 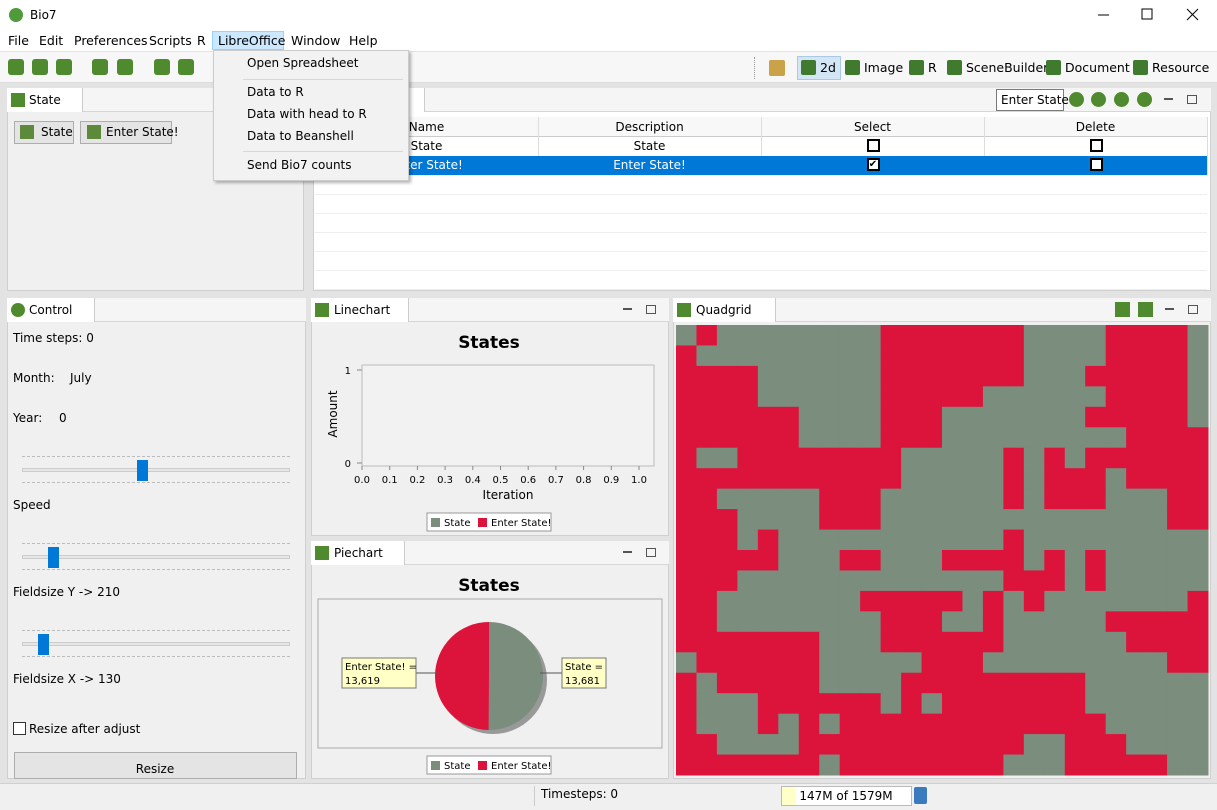 What do you see at coordinates (932, 67) in the screenshot?
I see `perspective-button: R` at bounding box center [932, 67].